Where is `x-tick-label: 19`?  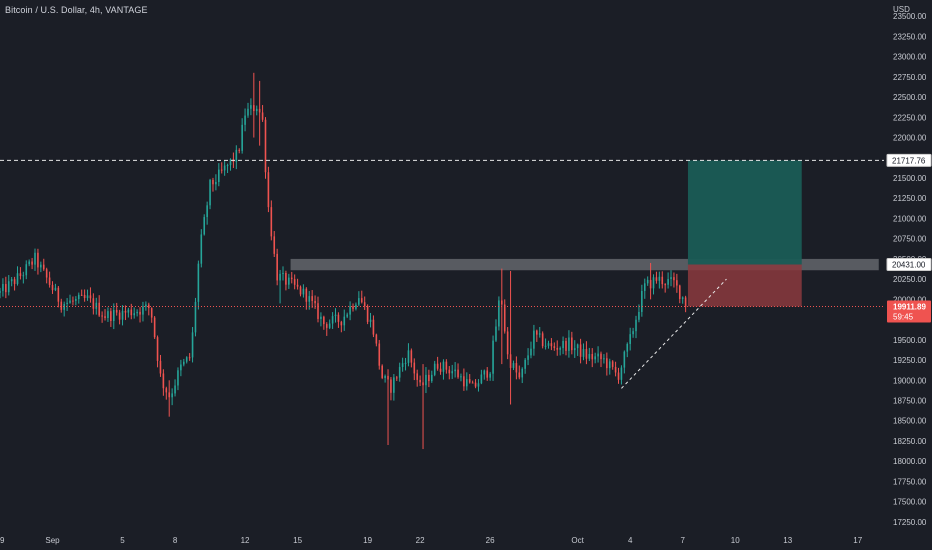
x-tick-label: 19 is located at coordinates (367, 540).